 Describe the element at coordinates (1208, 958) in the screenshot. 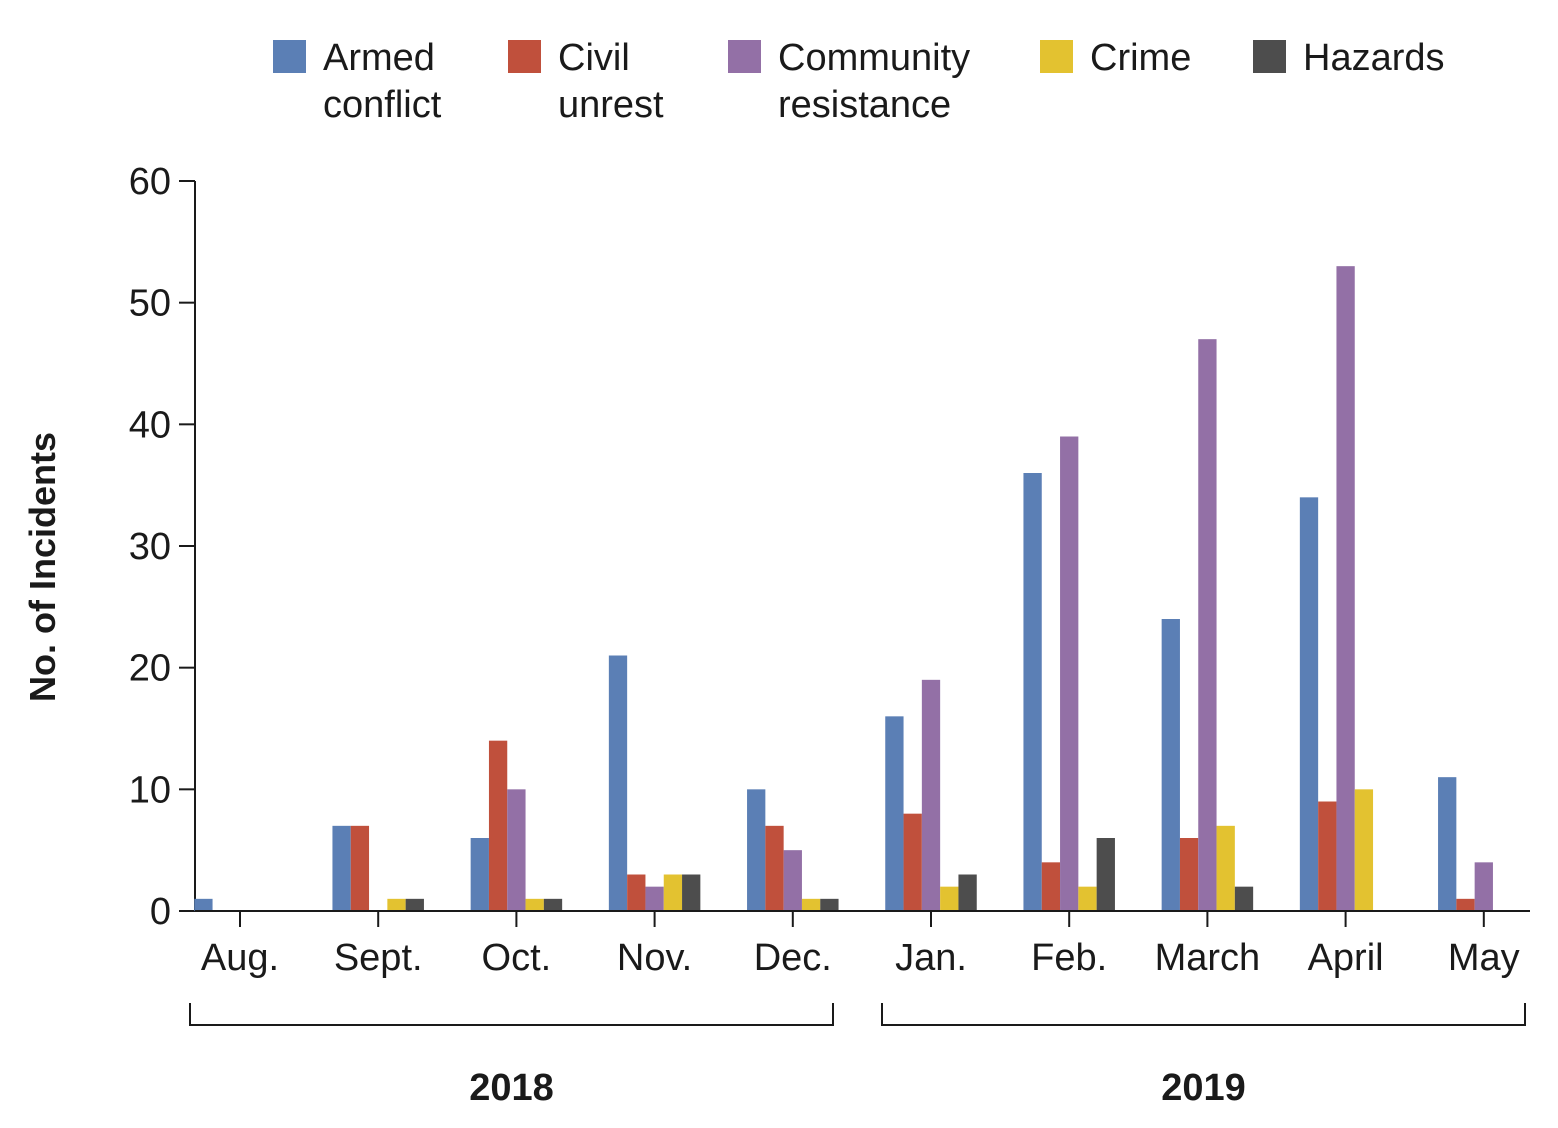

I see `x-tick-label: March` at that location.